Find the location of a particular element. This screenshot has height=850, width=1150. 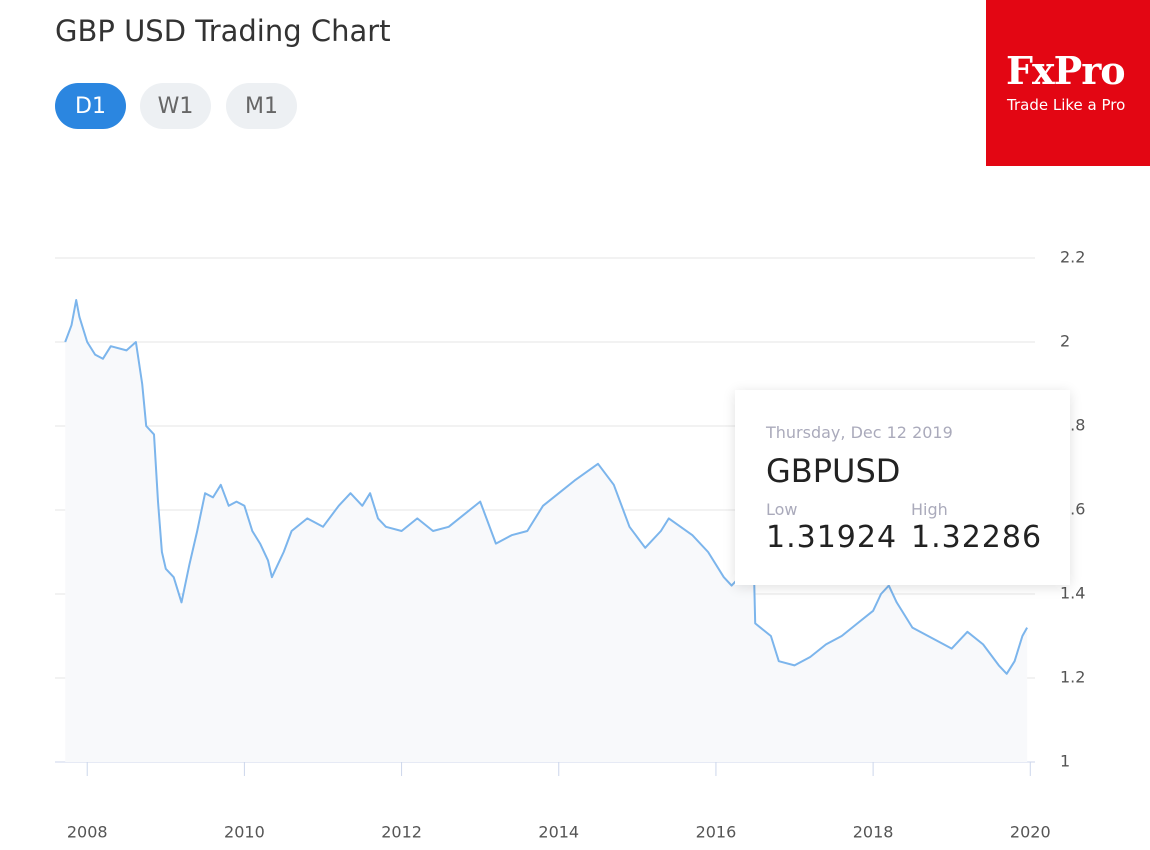

y-tick-label: 2.2 is located at coordinates (1072, 257).